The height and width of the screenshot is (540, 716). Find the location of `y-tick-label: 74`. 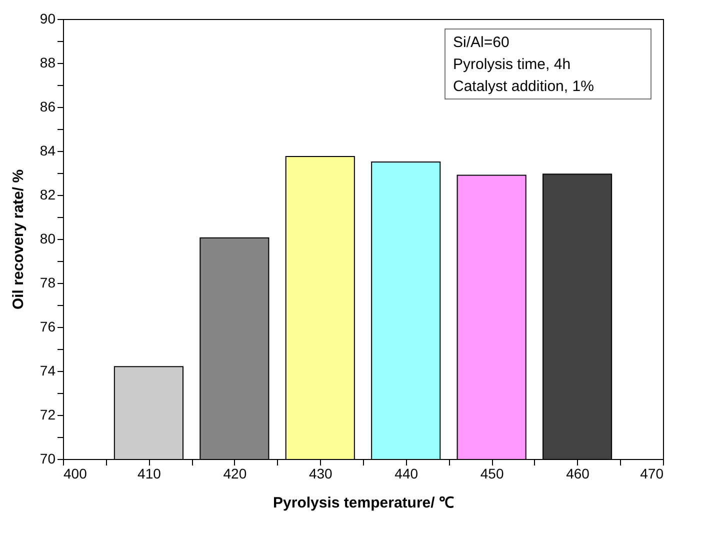

y-tick-label: 74 is located at coordinates (48, 370).